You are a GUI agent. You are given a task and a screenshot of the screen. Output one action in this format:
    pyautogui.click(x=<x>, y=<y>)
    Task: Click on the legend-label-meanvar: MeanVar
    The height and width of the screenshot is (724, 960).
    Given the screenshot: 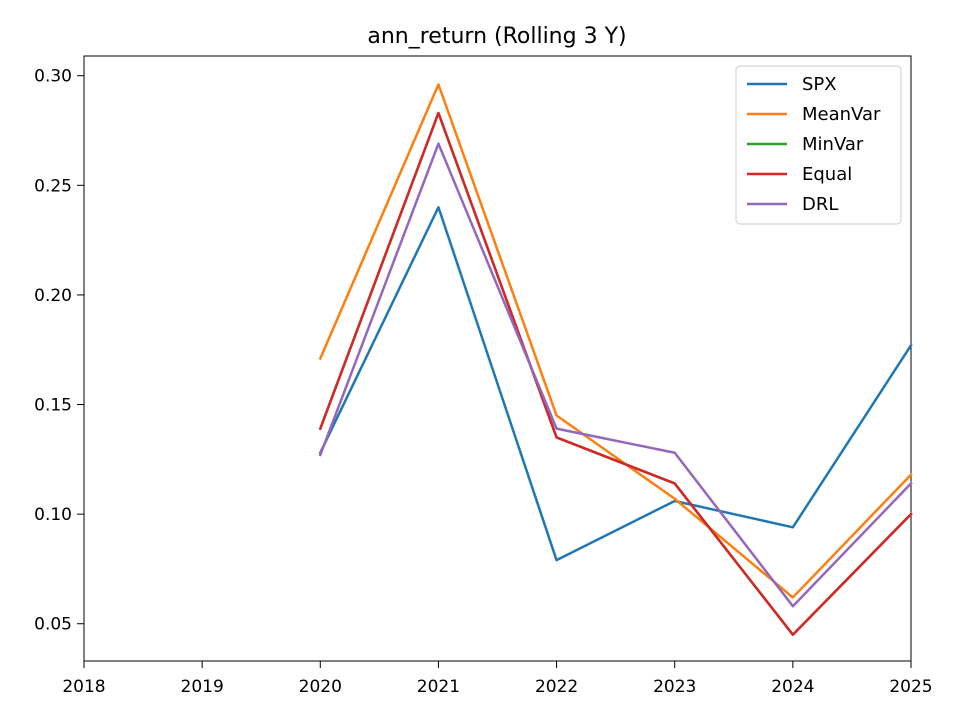 What is the action you would take?
    pyautogui.click(x=841, y=114)
    